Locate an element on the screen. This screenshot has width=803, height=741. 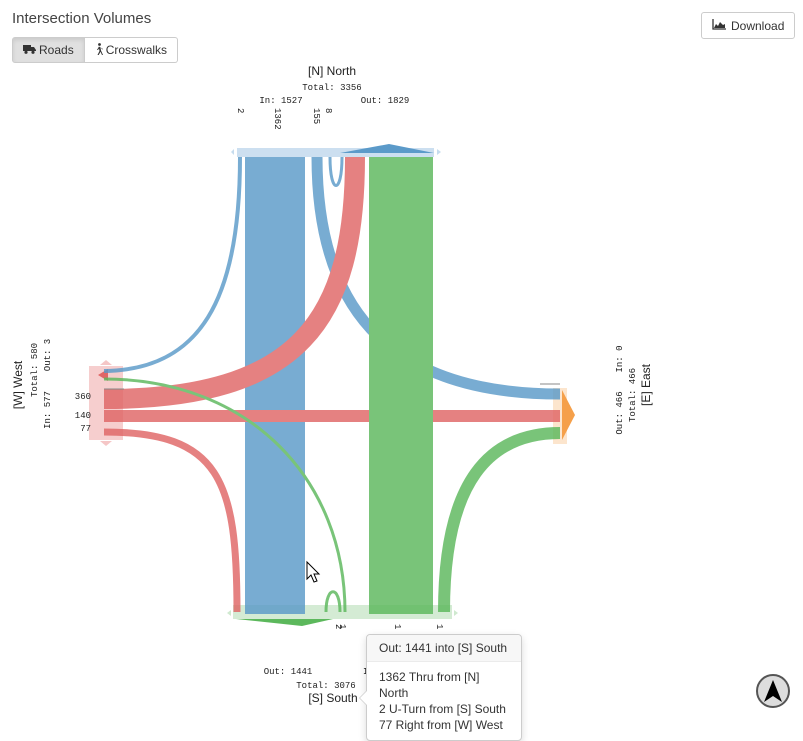
area-chart-icon is located at coordinates (719, 25).